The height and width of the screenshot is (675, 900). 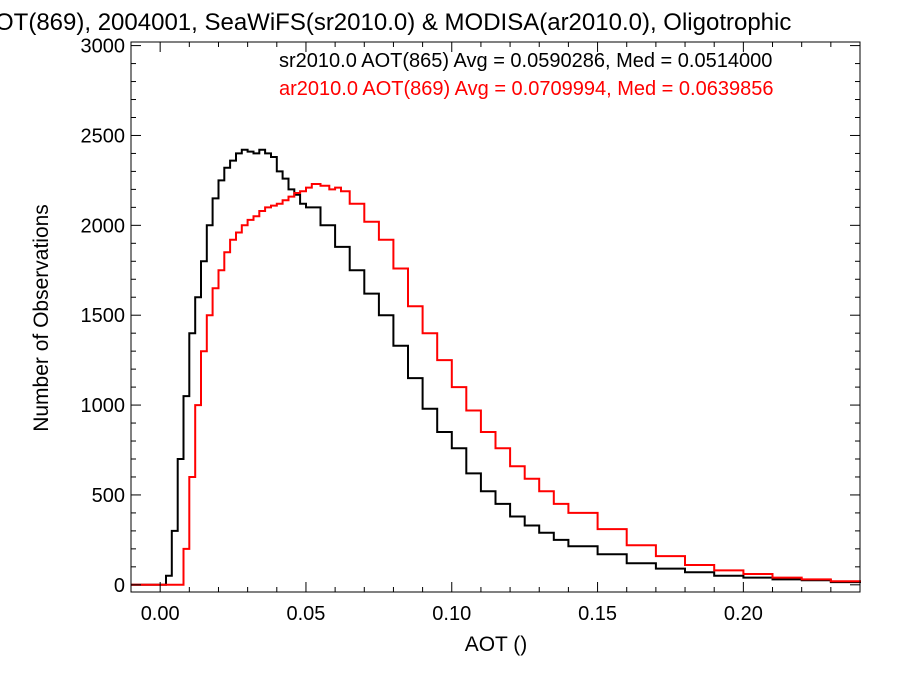 I want to click on x-tick-label: 0.15, so click(x=597, y=614).